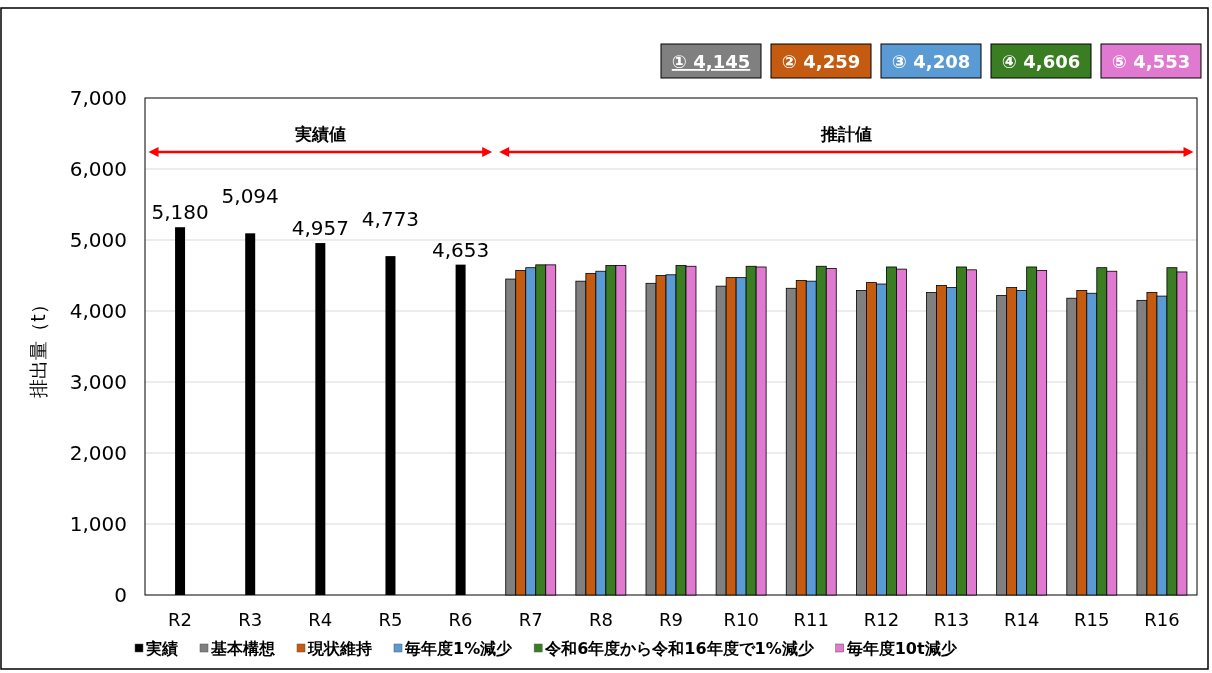  I want to click on text: ⑤ 4,553, so click(1151, 61).